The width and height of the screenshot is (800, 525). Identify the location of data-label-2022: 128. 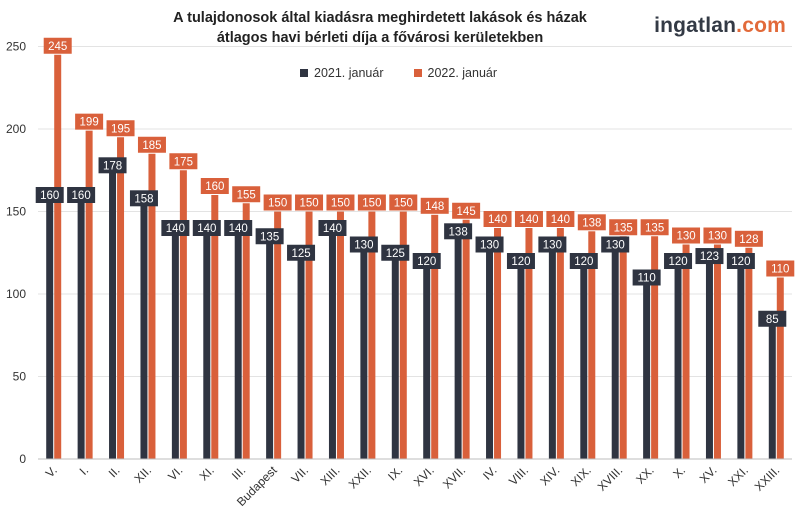
(748, 240).